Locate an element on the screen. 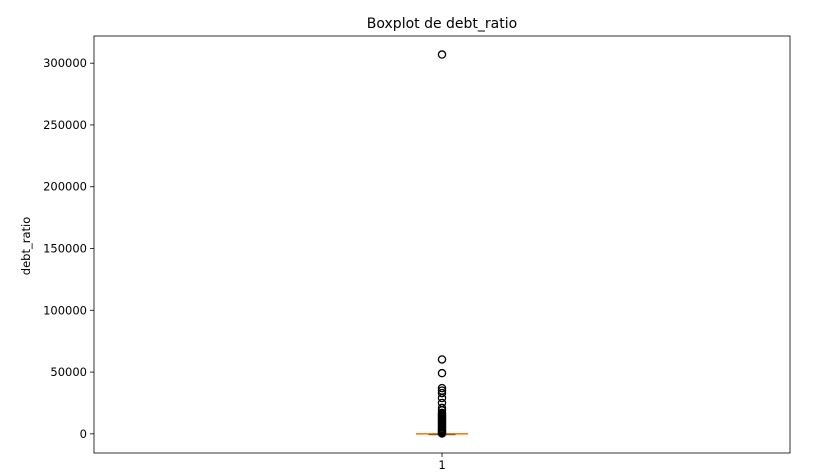 The height and width of the screenshot is (476, 813). y-tick-label: 100000 is located at coordinates (65, 310).